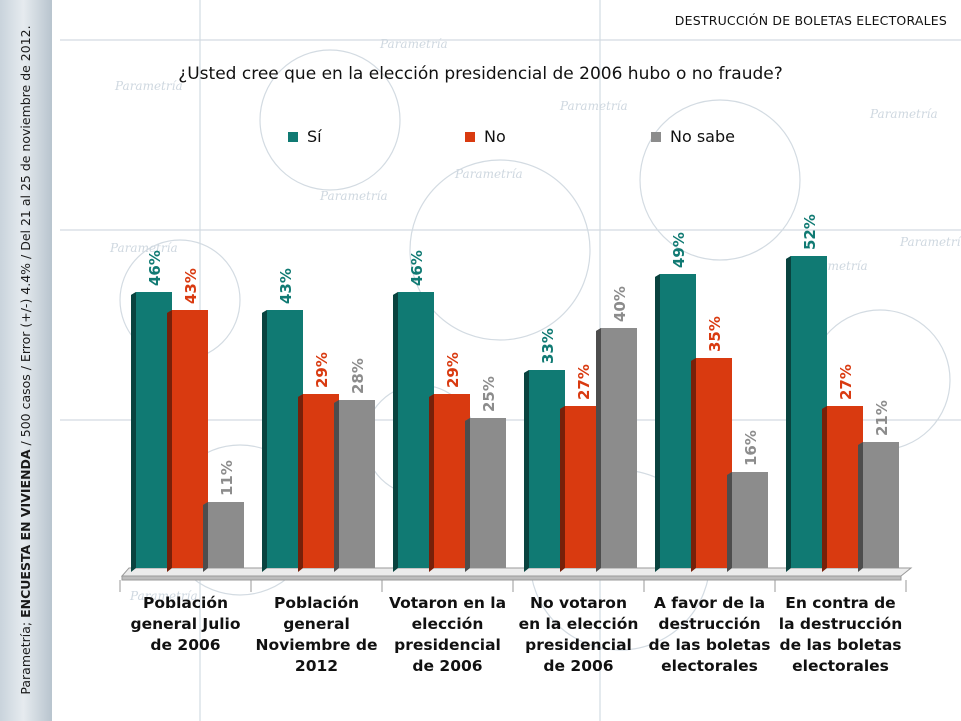 The image size is (961, 721). What do you see at coordinates (26, 360) in the screenshot?
I see `side-decorative-strip` at bounding box center [26, 360].